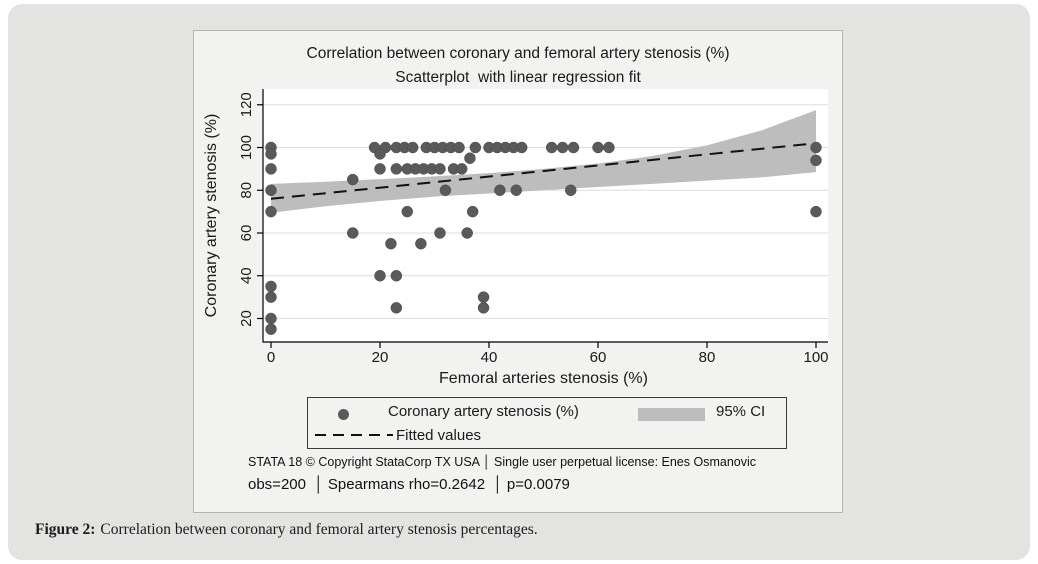 Image resolution: width=1038 pixels, height=564 pixels. Describe the element at coordinates (211, 216) in the screenshot. I see `y-axis-label: Coronary artery stenosis (%)` at that location.